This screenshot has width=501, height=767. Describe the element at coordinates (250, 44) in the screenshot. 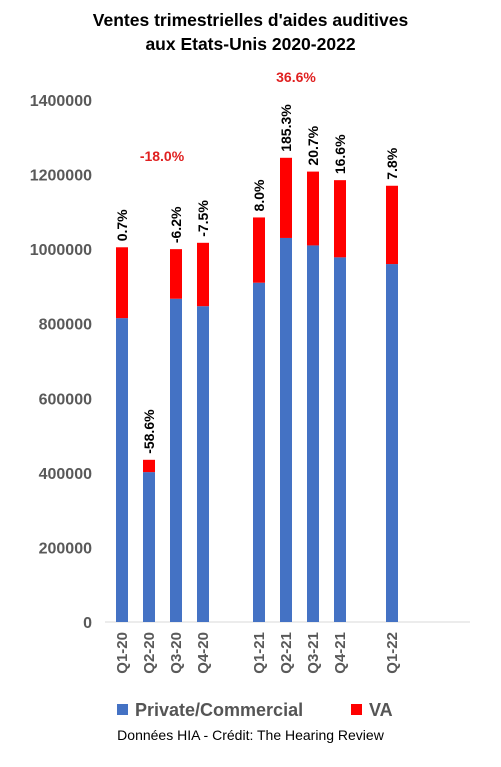

I see `chart-title-line-2: aux Etats-Unis 2020-2022` at that location.